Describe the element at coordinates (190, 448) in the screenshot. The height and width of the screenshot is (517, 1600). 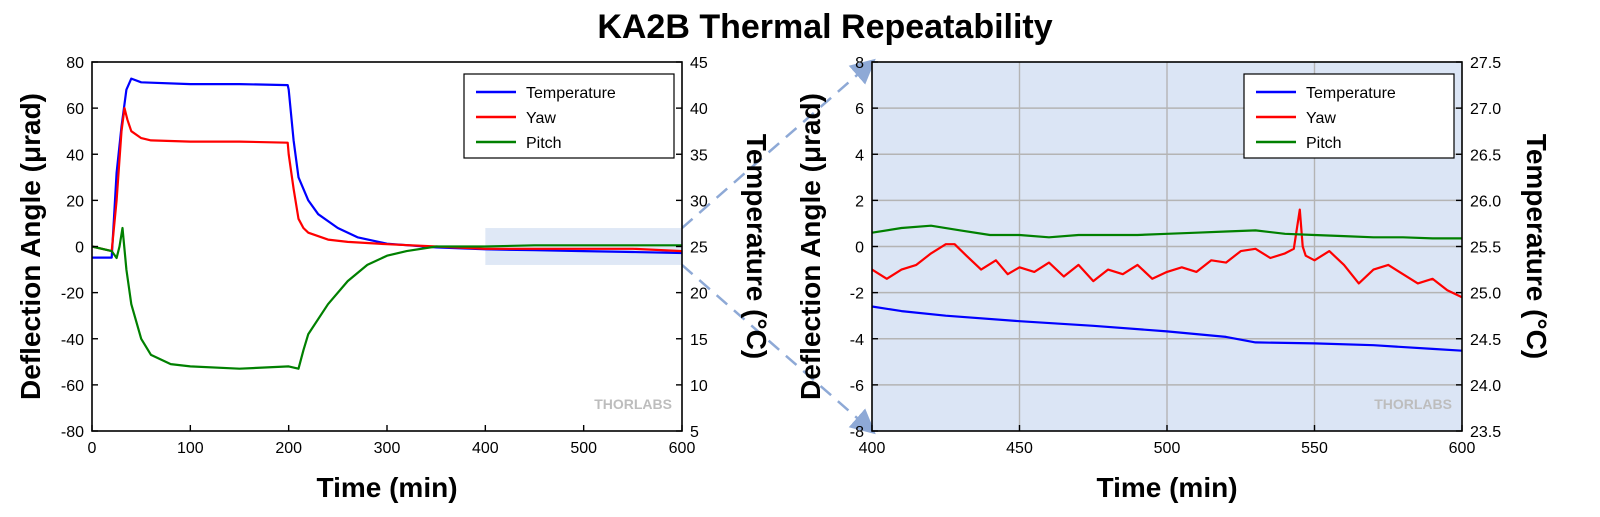
I see `x-tick-label: 100` at that location.